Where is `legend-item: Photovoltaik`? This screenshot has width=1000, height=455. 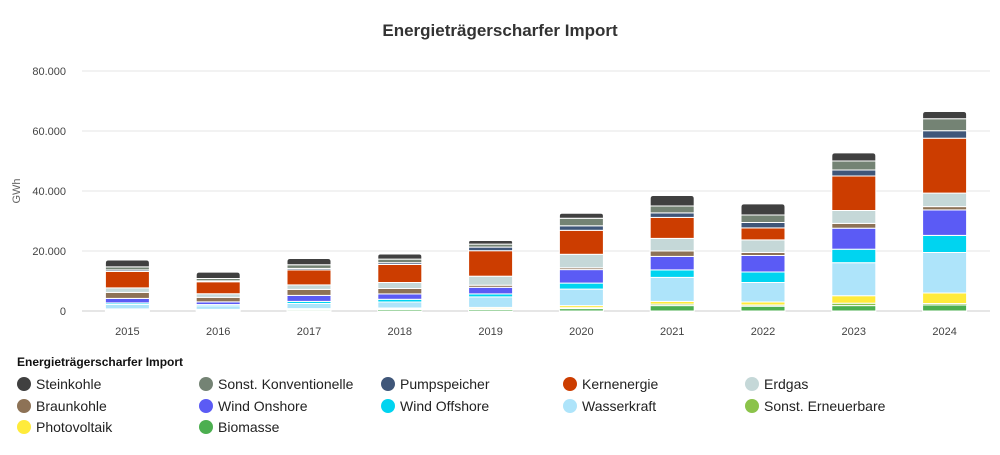 legend-item: Photovoltaik is located at coordinates (65, 427).